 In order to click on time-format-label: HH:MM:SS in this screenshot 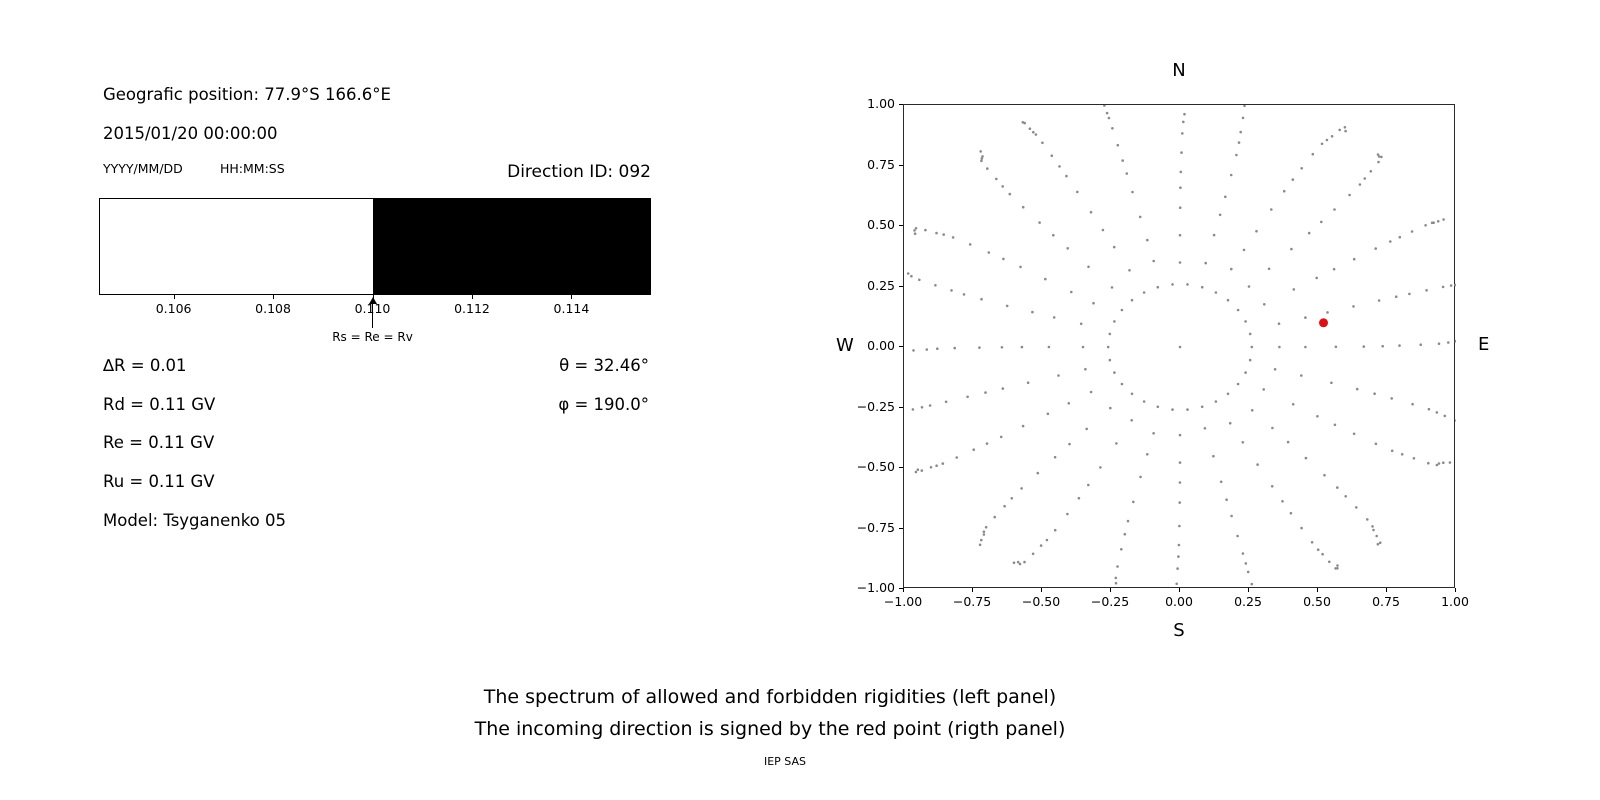, I will do `click(252, 168)`.